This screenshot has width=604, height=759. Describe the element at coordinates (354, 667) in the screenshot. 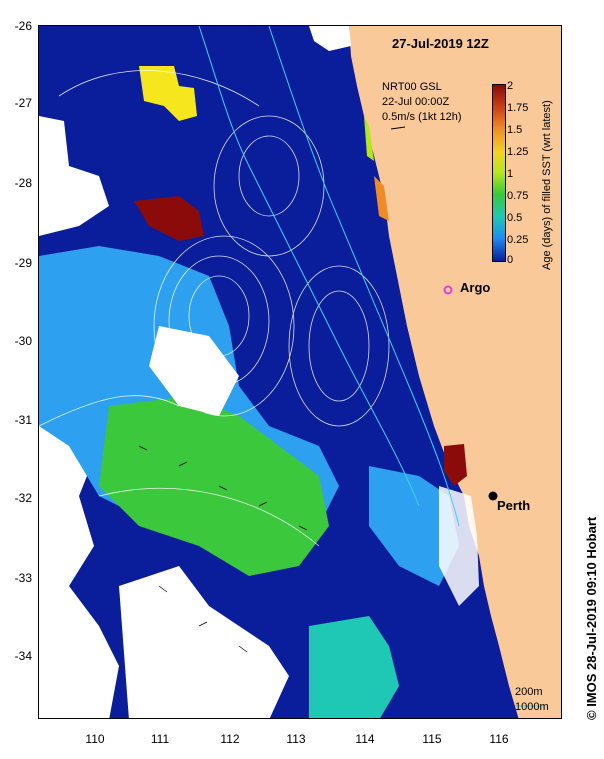

I see `teal-region` at that location.